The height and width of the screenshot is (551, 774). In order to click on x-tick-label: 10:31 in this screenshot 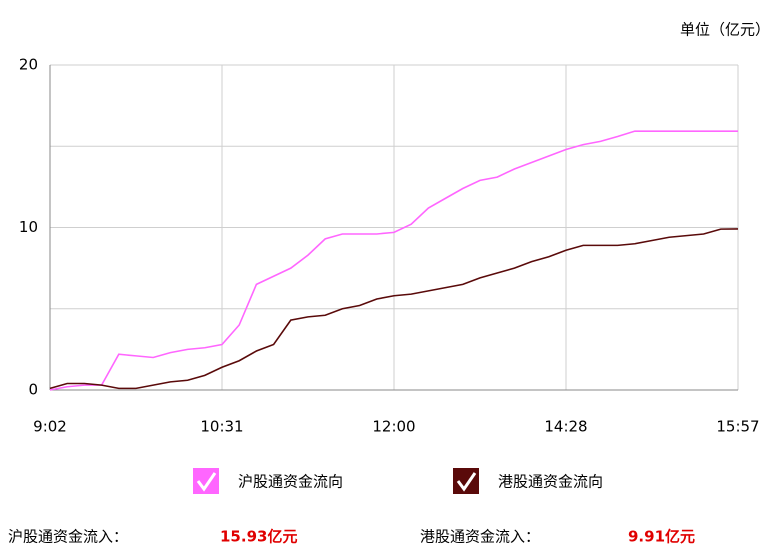, I will do `click(221, 427)`.